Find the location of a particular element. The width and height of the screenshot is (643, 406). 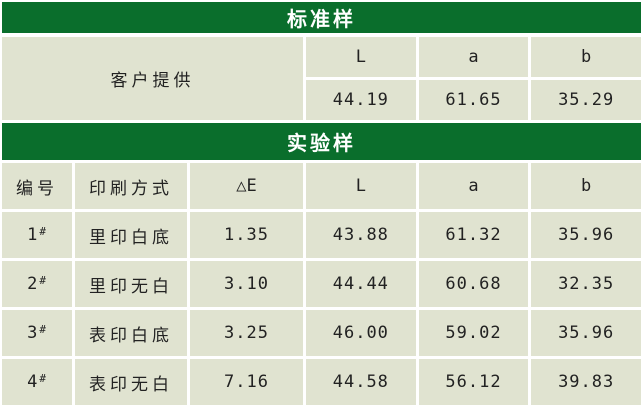

standard-sample-title: 标准样 is located at coordinates (321, 20).